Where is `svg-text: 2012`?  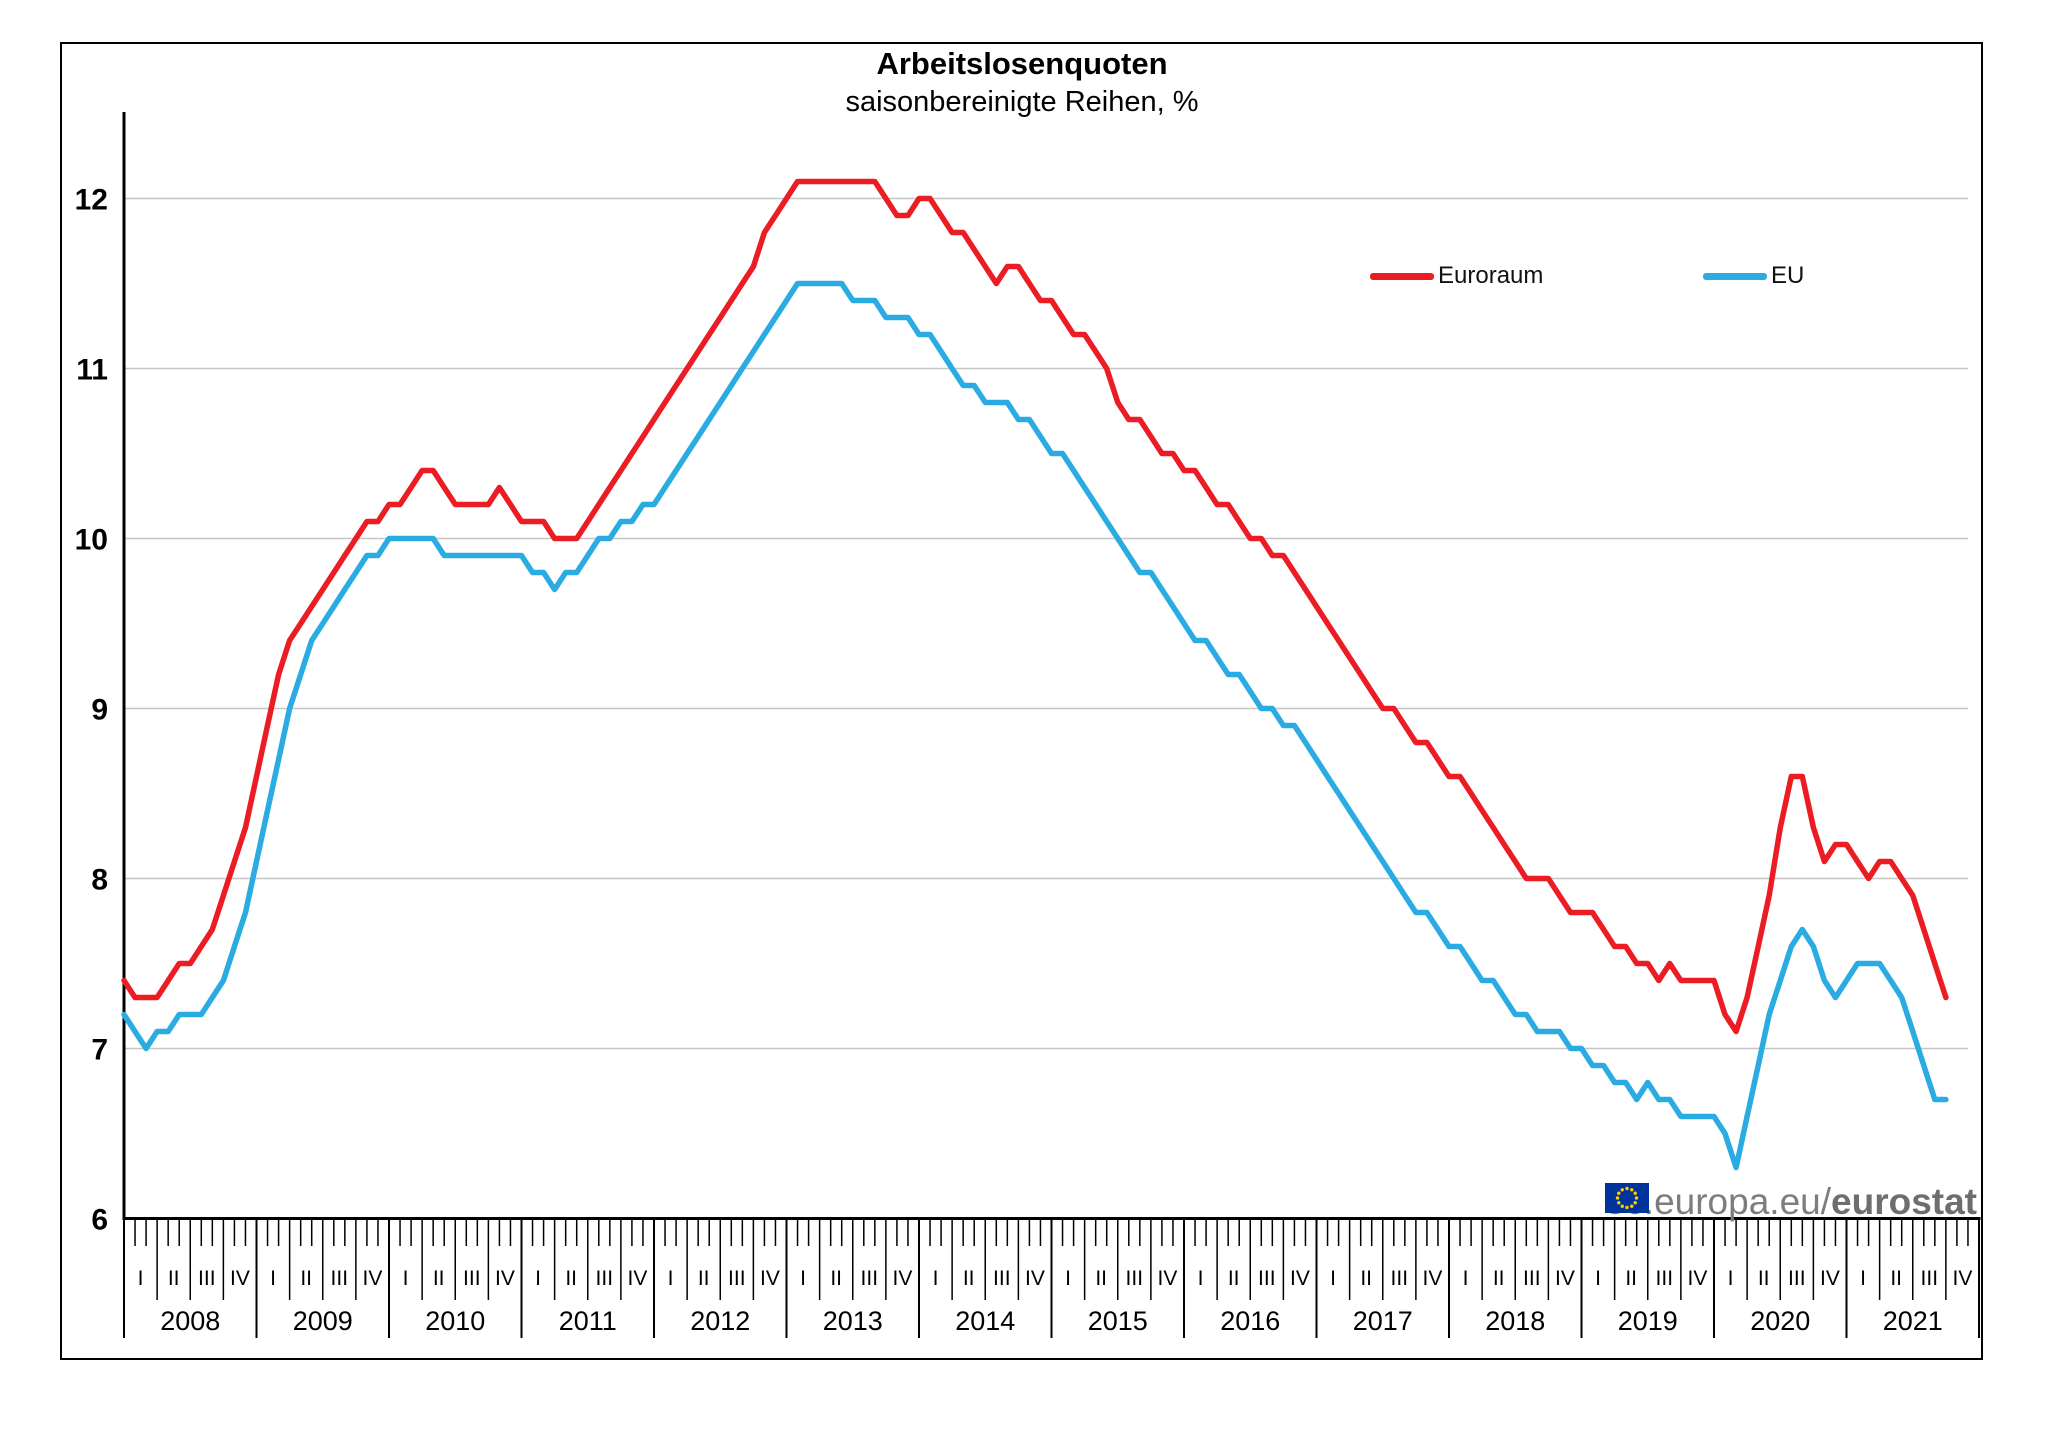
svg-text: 2012 is located at coordinates (720, 1321).